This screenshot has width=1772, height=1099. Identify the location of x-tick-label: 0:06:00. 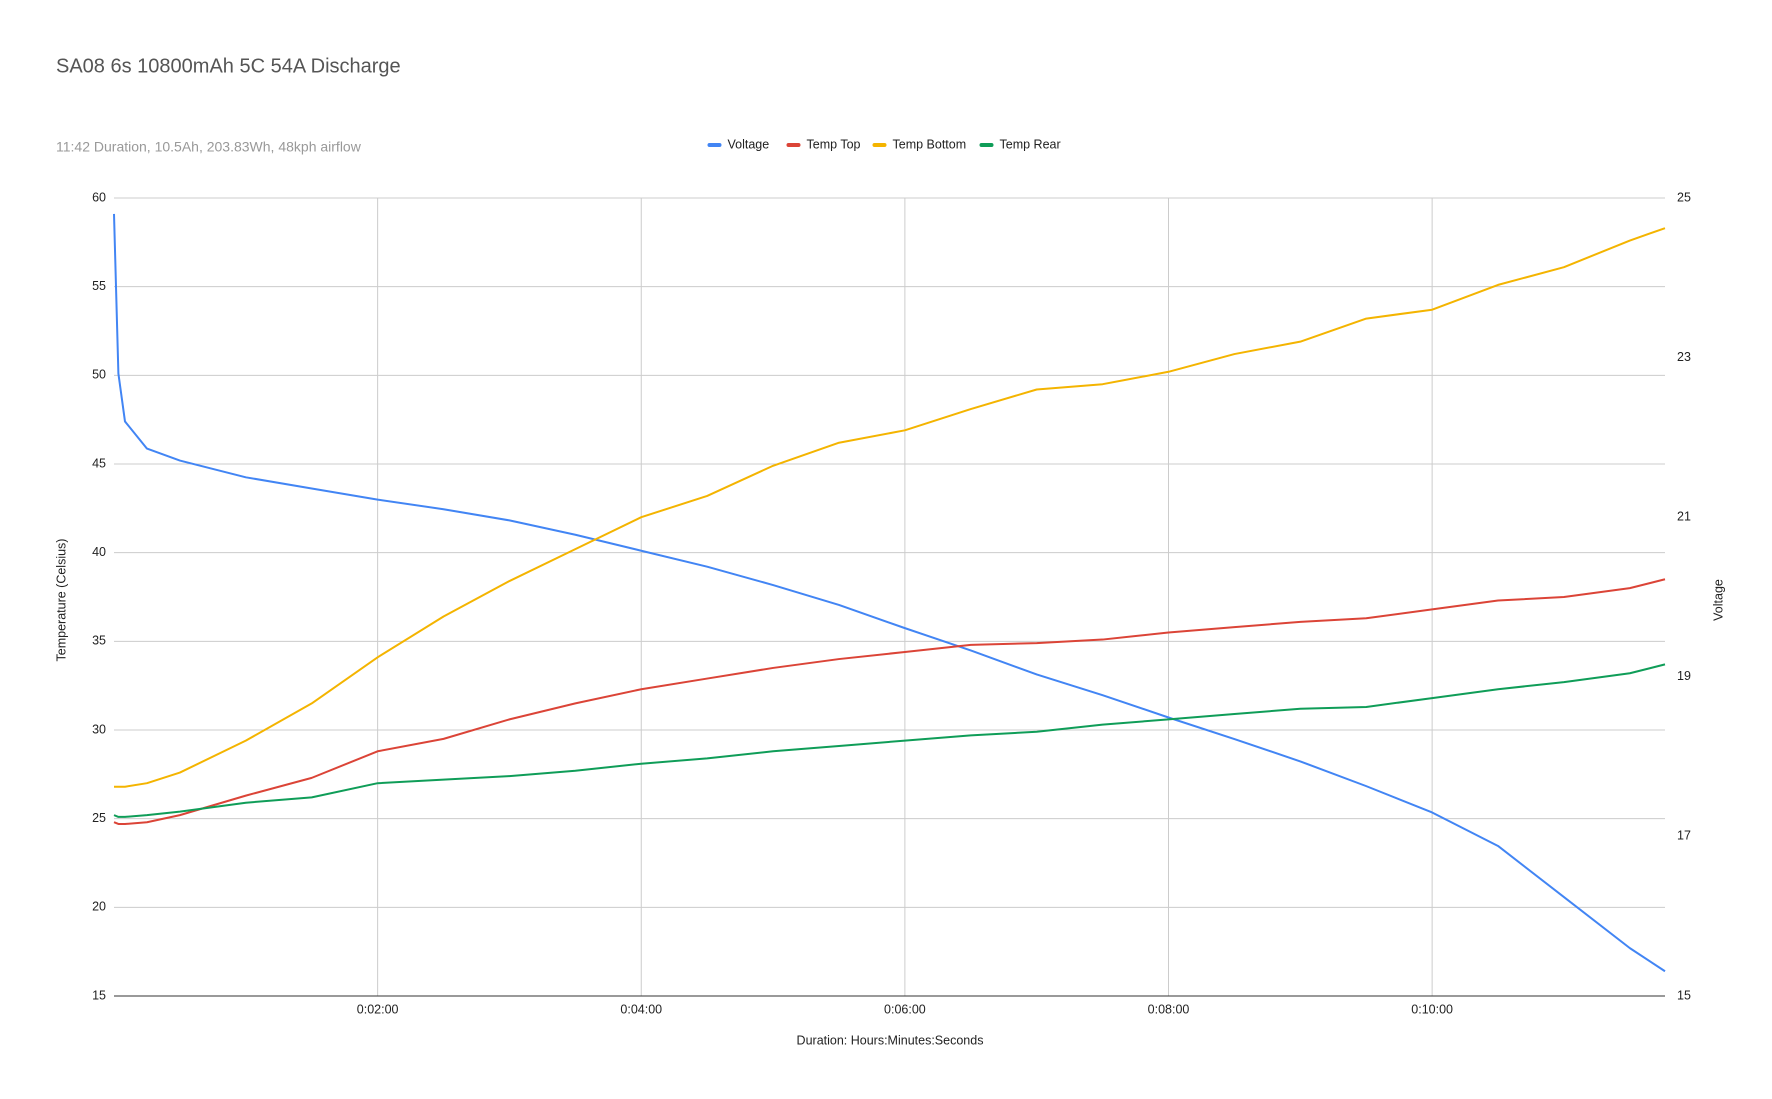
(905, 1009).